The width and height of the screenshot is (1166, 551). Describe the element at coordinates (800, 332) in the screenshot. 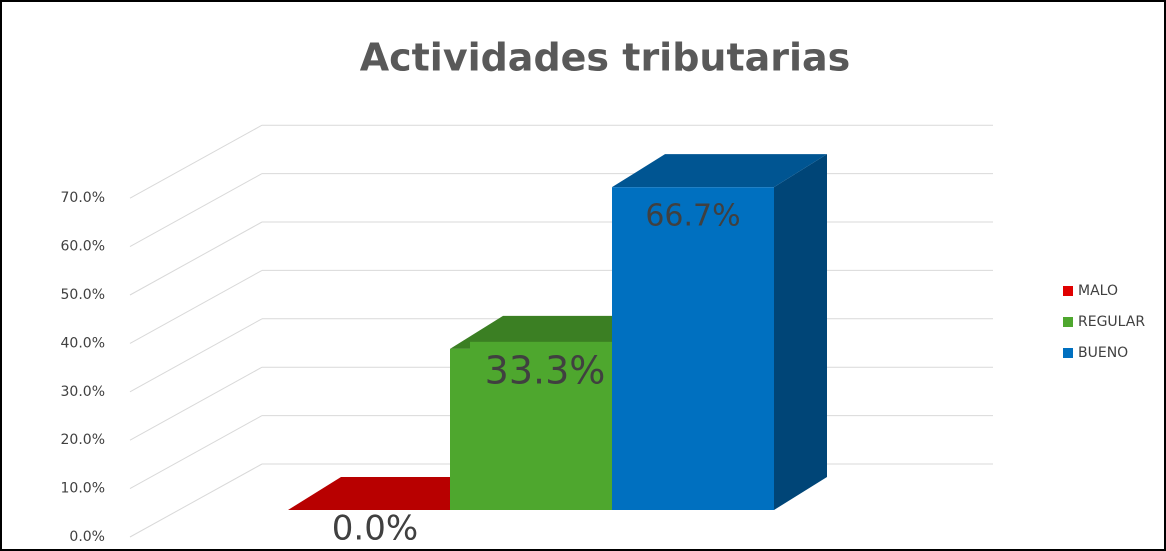

I see `bar-side` at that location.